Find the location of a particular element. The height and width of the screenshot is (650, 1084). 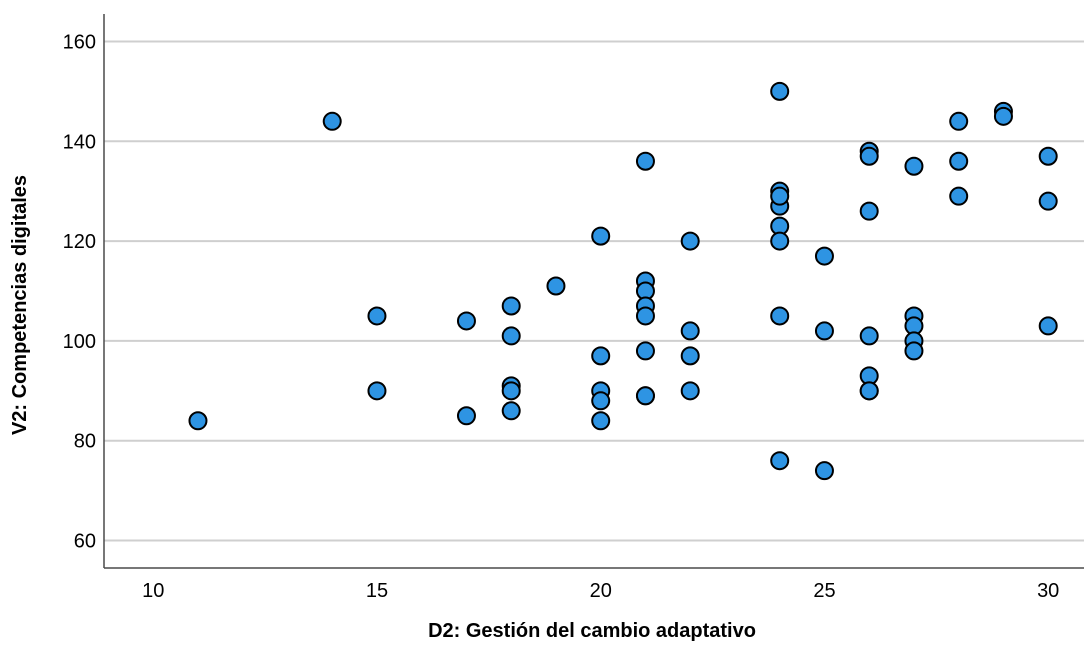

y-tick-label: 140 is located at coordinates (79, 142).